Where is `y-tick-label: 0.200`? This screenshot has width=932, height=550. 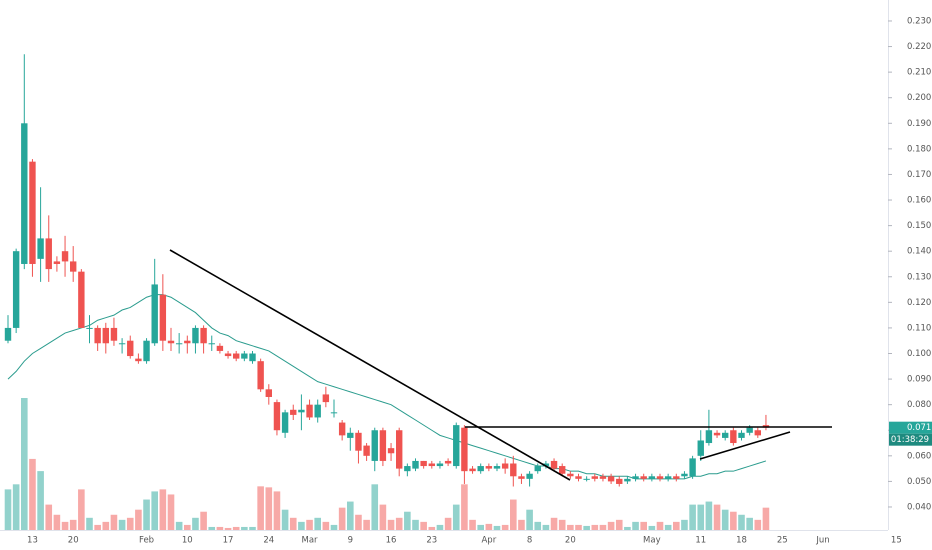 y-tick-label: 0.200 is located at coordinates (919, 98).